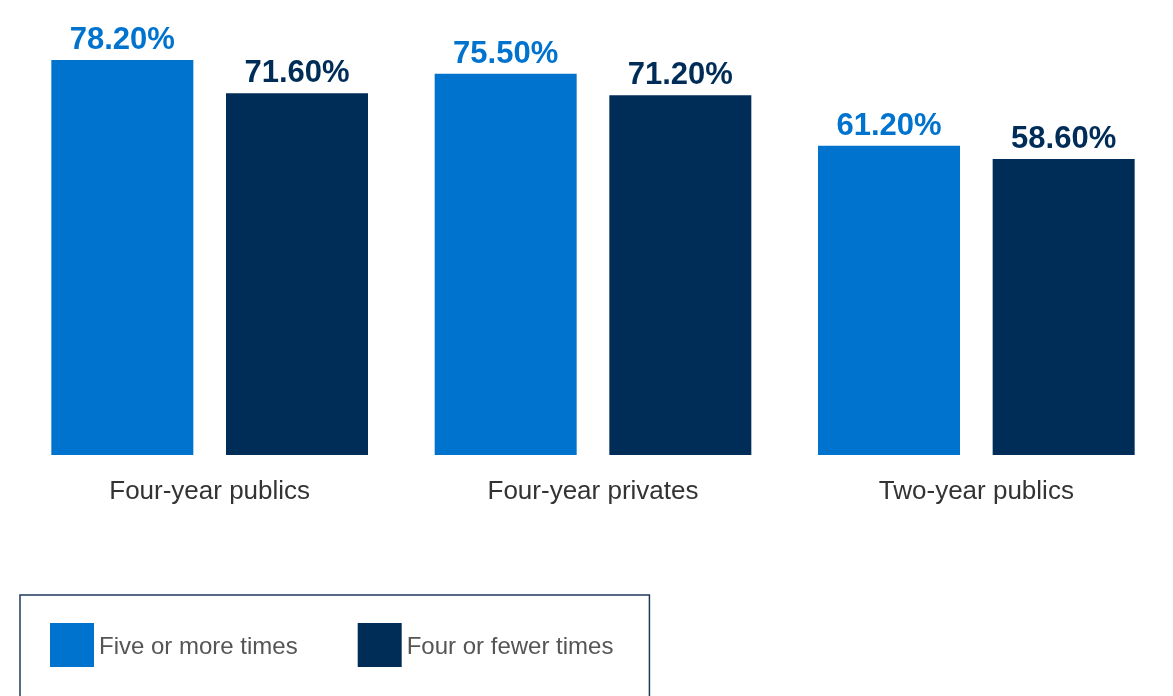 This screenshot has width=1173, height=696. What do you see at coordinates (122, 38) in the screenshot?
I see `data-label: 78.20%` at bounding box center [122, 38].